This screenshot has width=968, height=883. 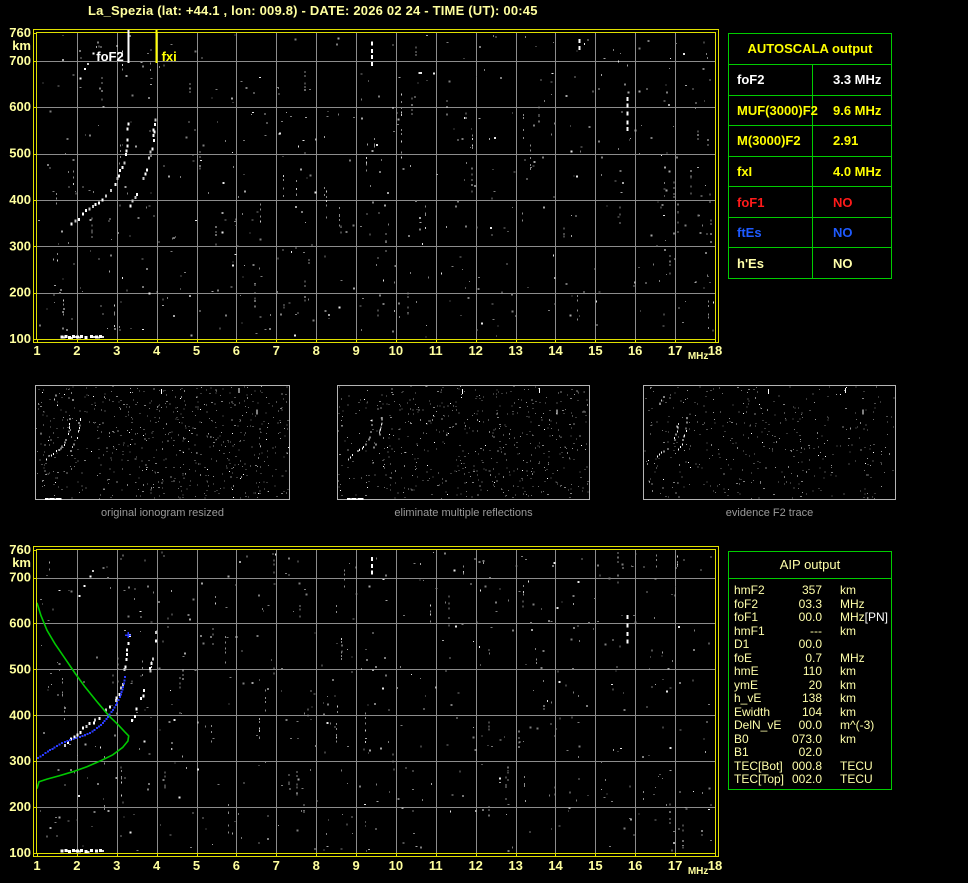 What do you see at coordinates (396, 865) in the screenshot?
I see `svg-text: 10` at bounding box center [396, 865].